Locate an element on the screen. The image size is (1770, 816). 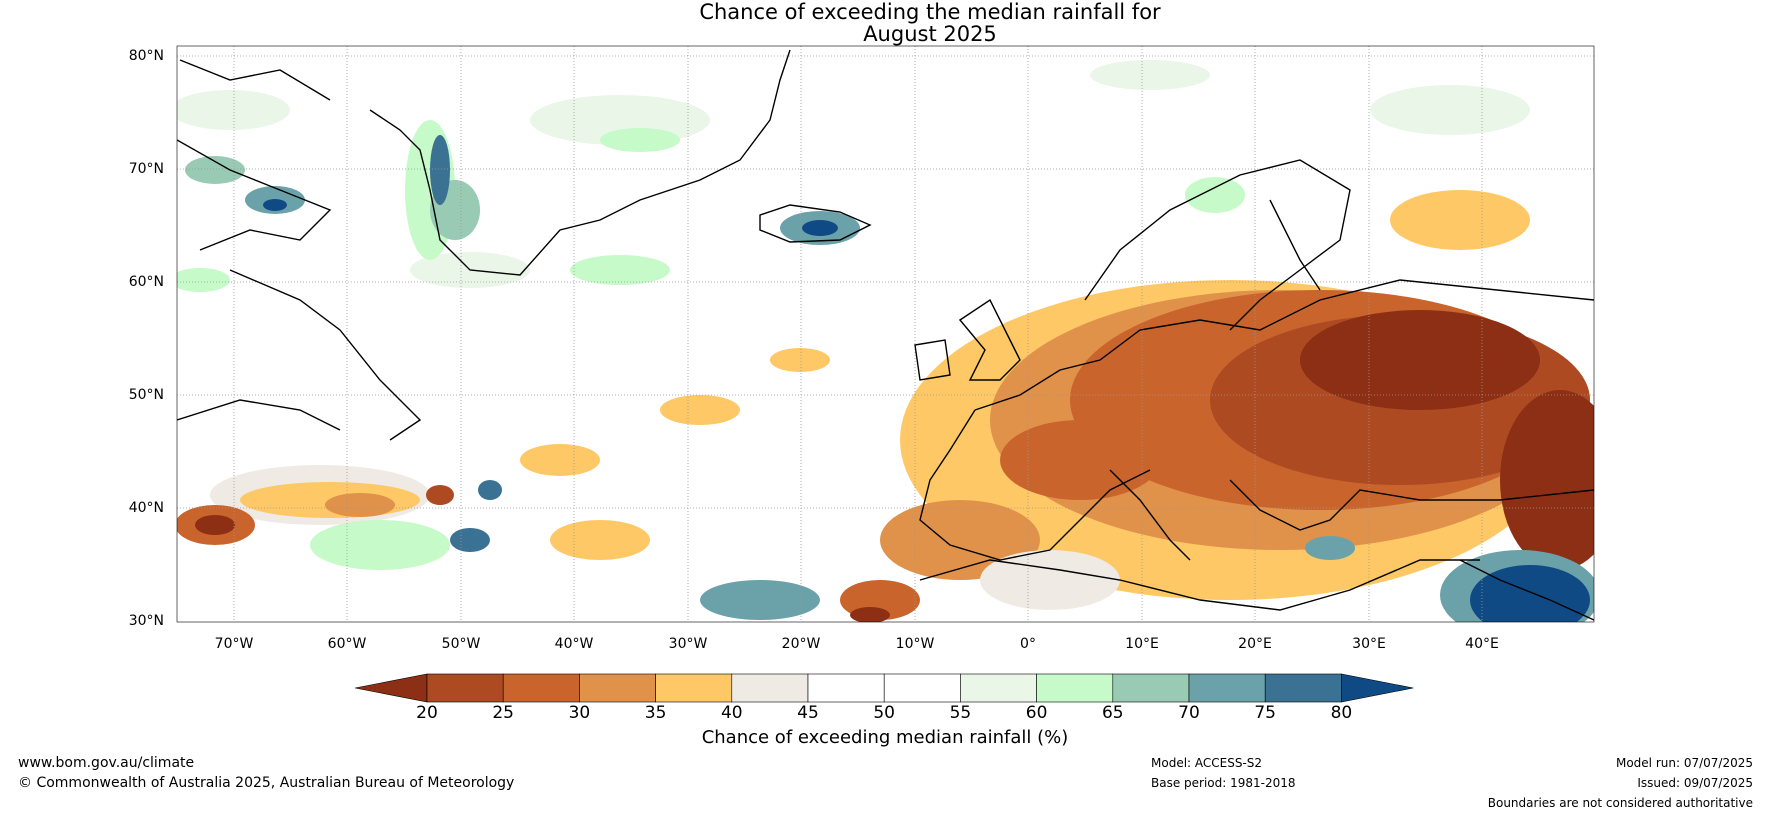
colorbar-tick-label: 25 is located at coordinates (503, 713).